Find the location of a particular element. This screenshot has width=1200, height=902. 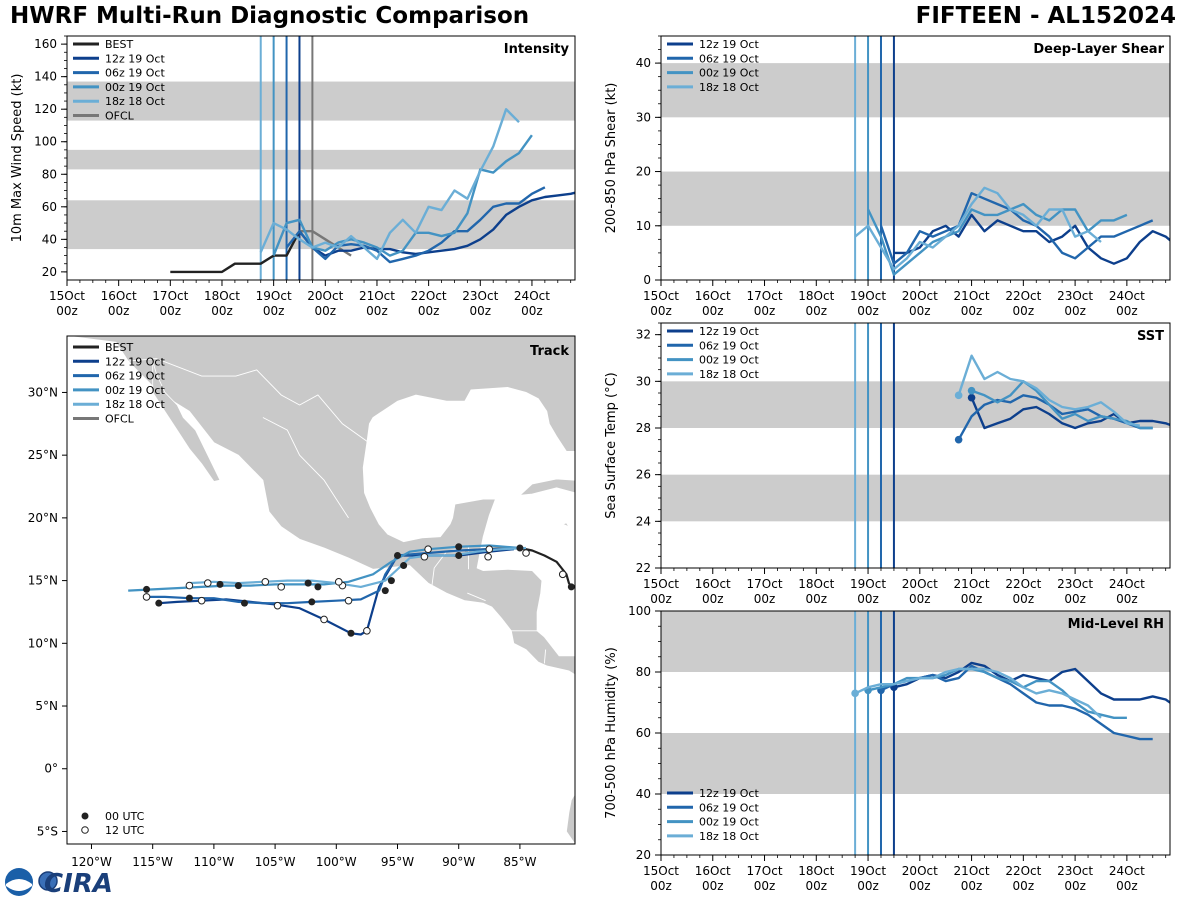

y-axis-label: 700-500 hPa Humidity (%) is located at coordinates (611, 733).